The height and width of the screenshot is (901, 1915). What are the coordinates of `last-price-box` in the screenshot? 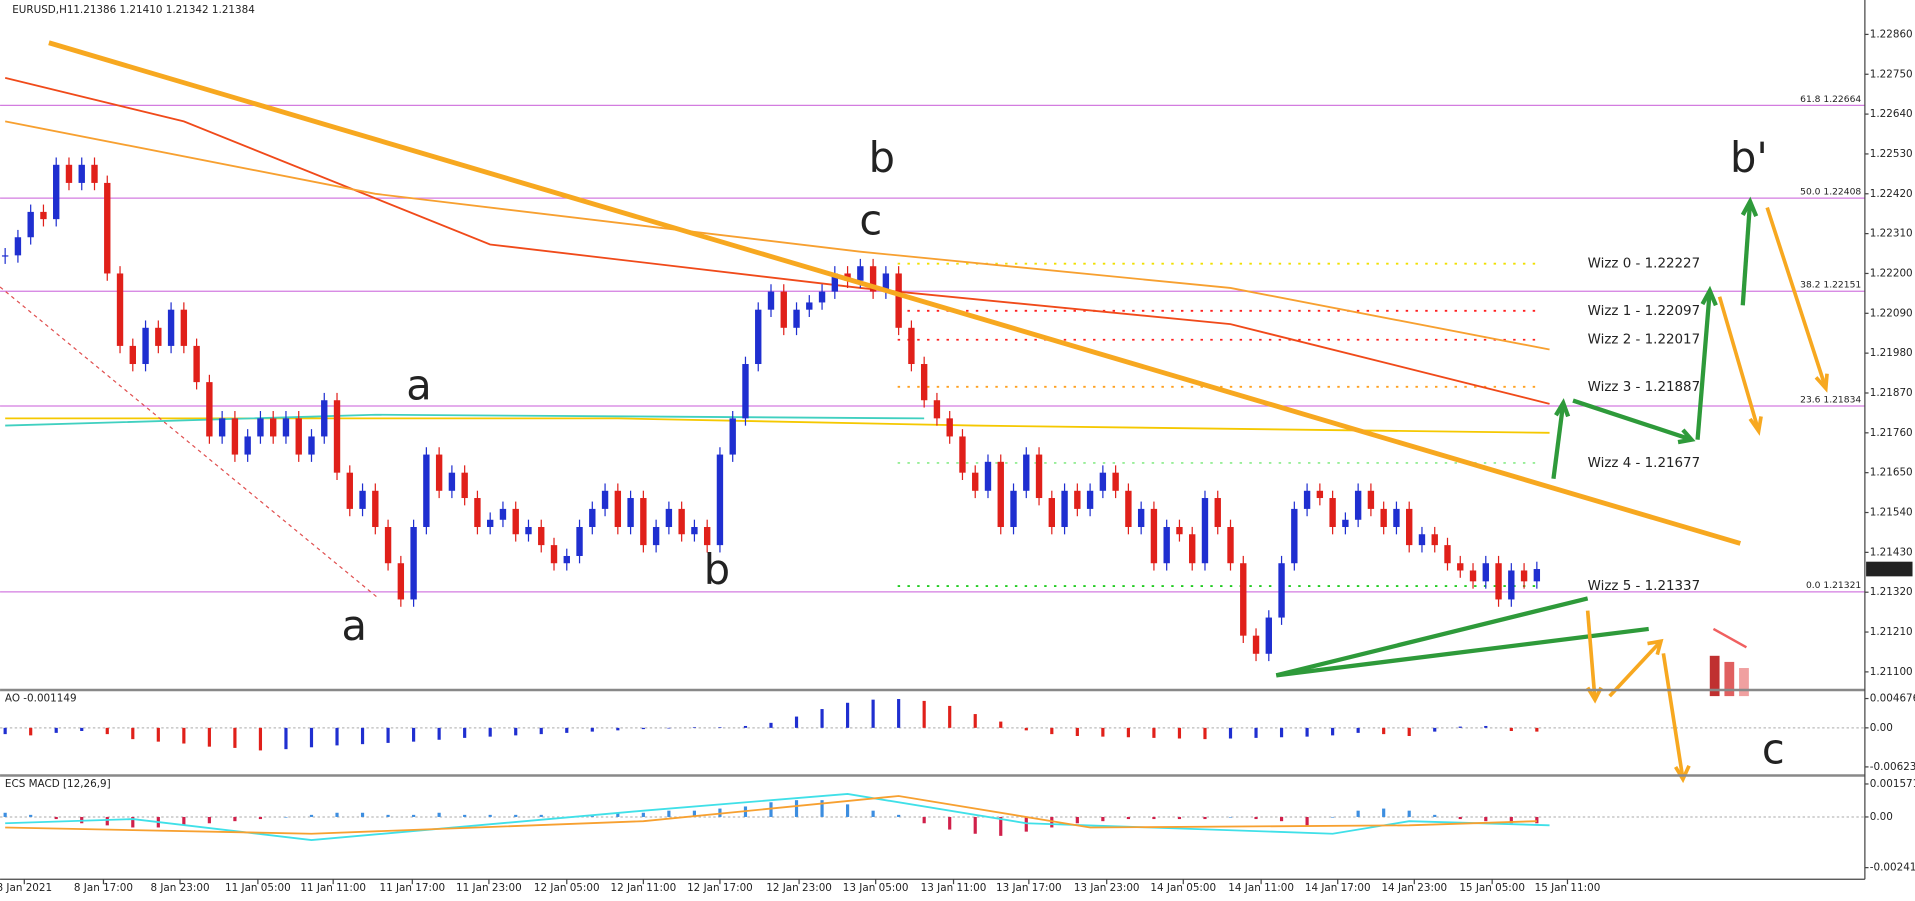 It's located at (1889, 569).